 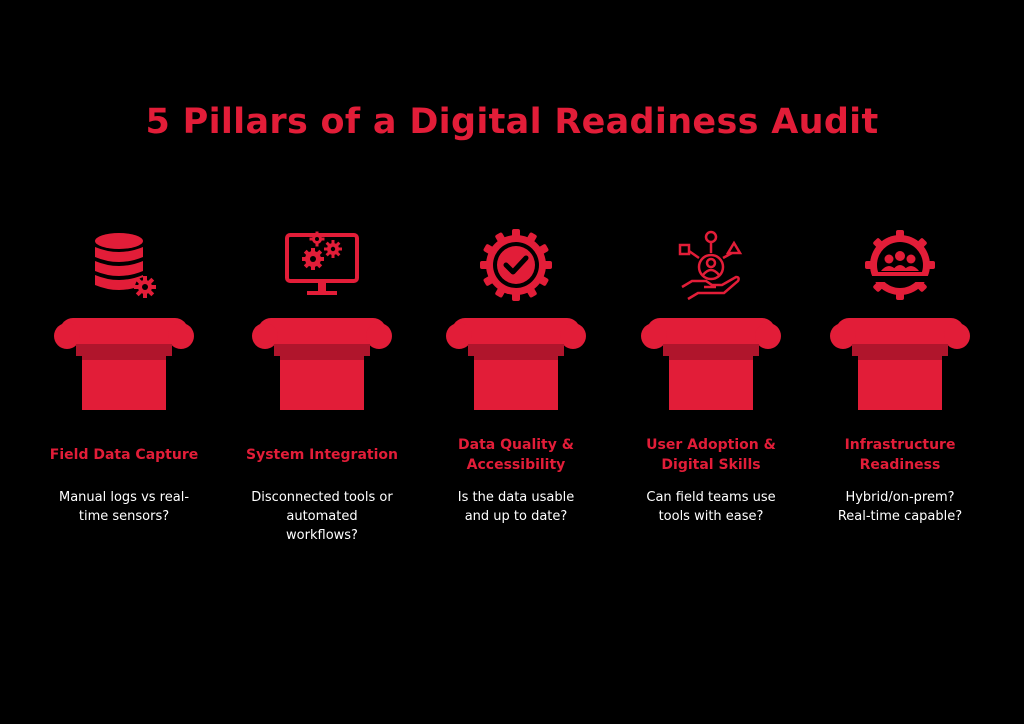 I want to click on pillar-description-line: Is the data usable, so click(x=516, y=497).